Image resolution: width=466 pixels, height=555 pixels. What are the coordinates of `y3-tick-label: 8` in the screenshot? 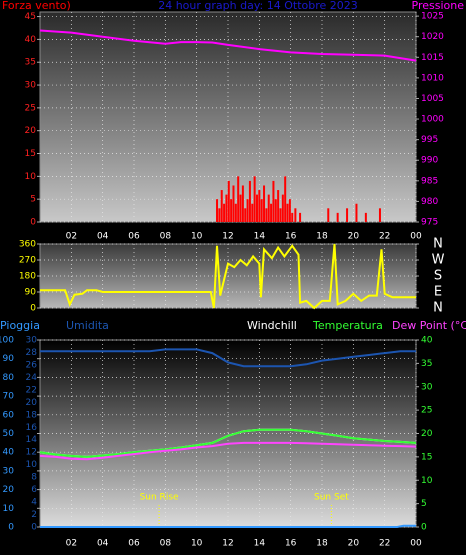 It's located at (34, 478).